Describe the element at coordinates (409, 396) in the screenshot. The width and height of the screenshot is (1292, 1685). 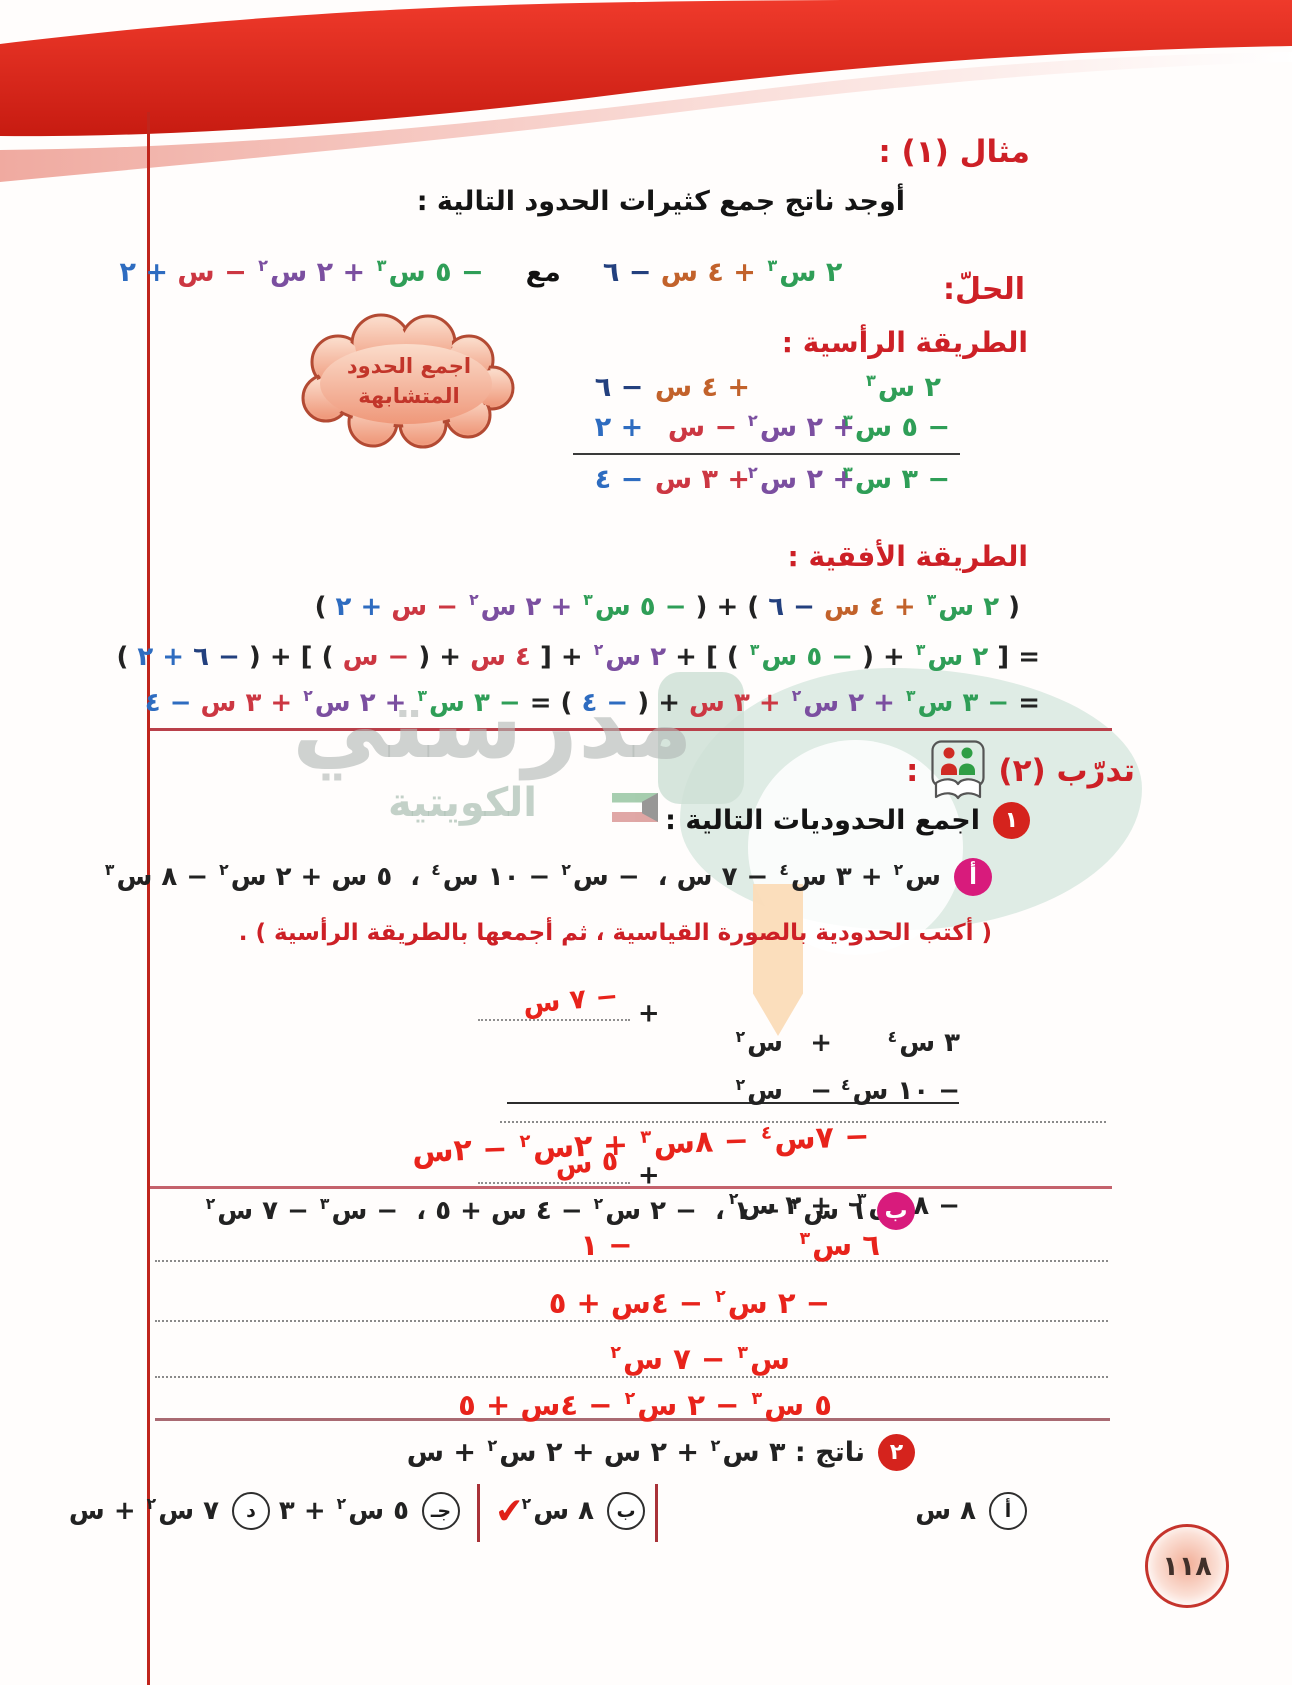
I see `cloud-text-line2: المتشابهة` at that location.